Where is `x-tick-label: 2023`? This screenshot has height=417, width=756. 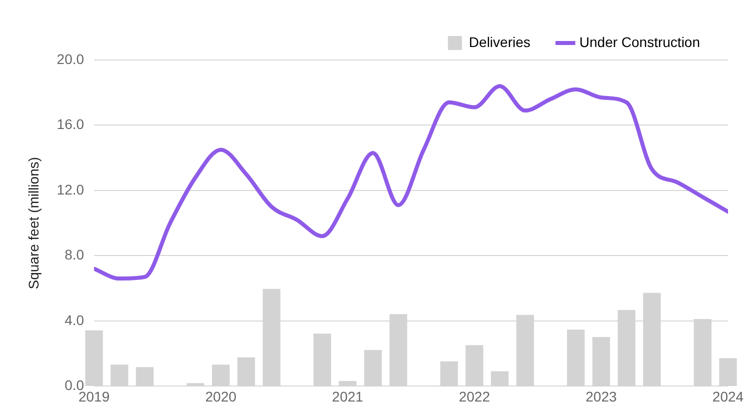 x-tick-label: 2023 is located at coordinates (601, 396).